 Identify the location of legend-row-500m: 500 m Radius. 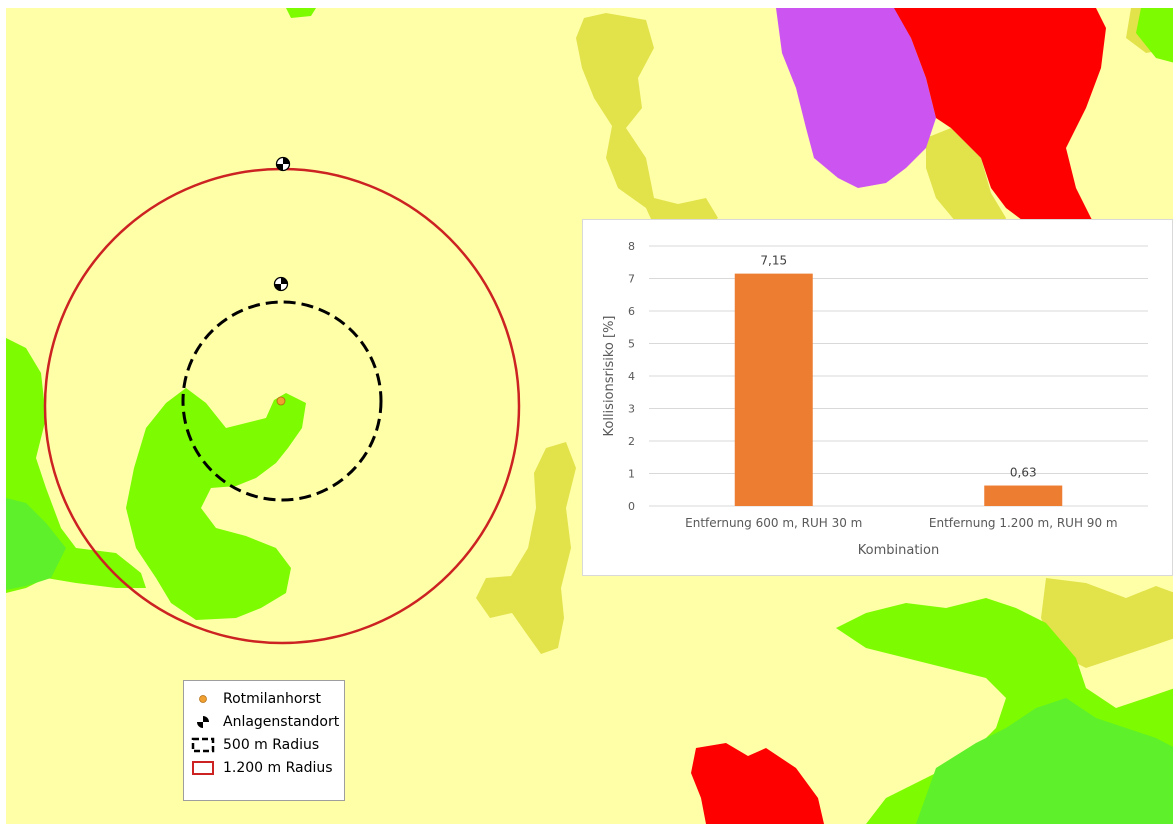
(267, 744).